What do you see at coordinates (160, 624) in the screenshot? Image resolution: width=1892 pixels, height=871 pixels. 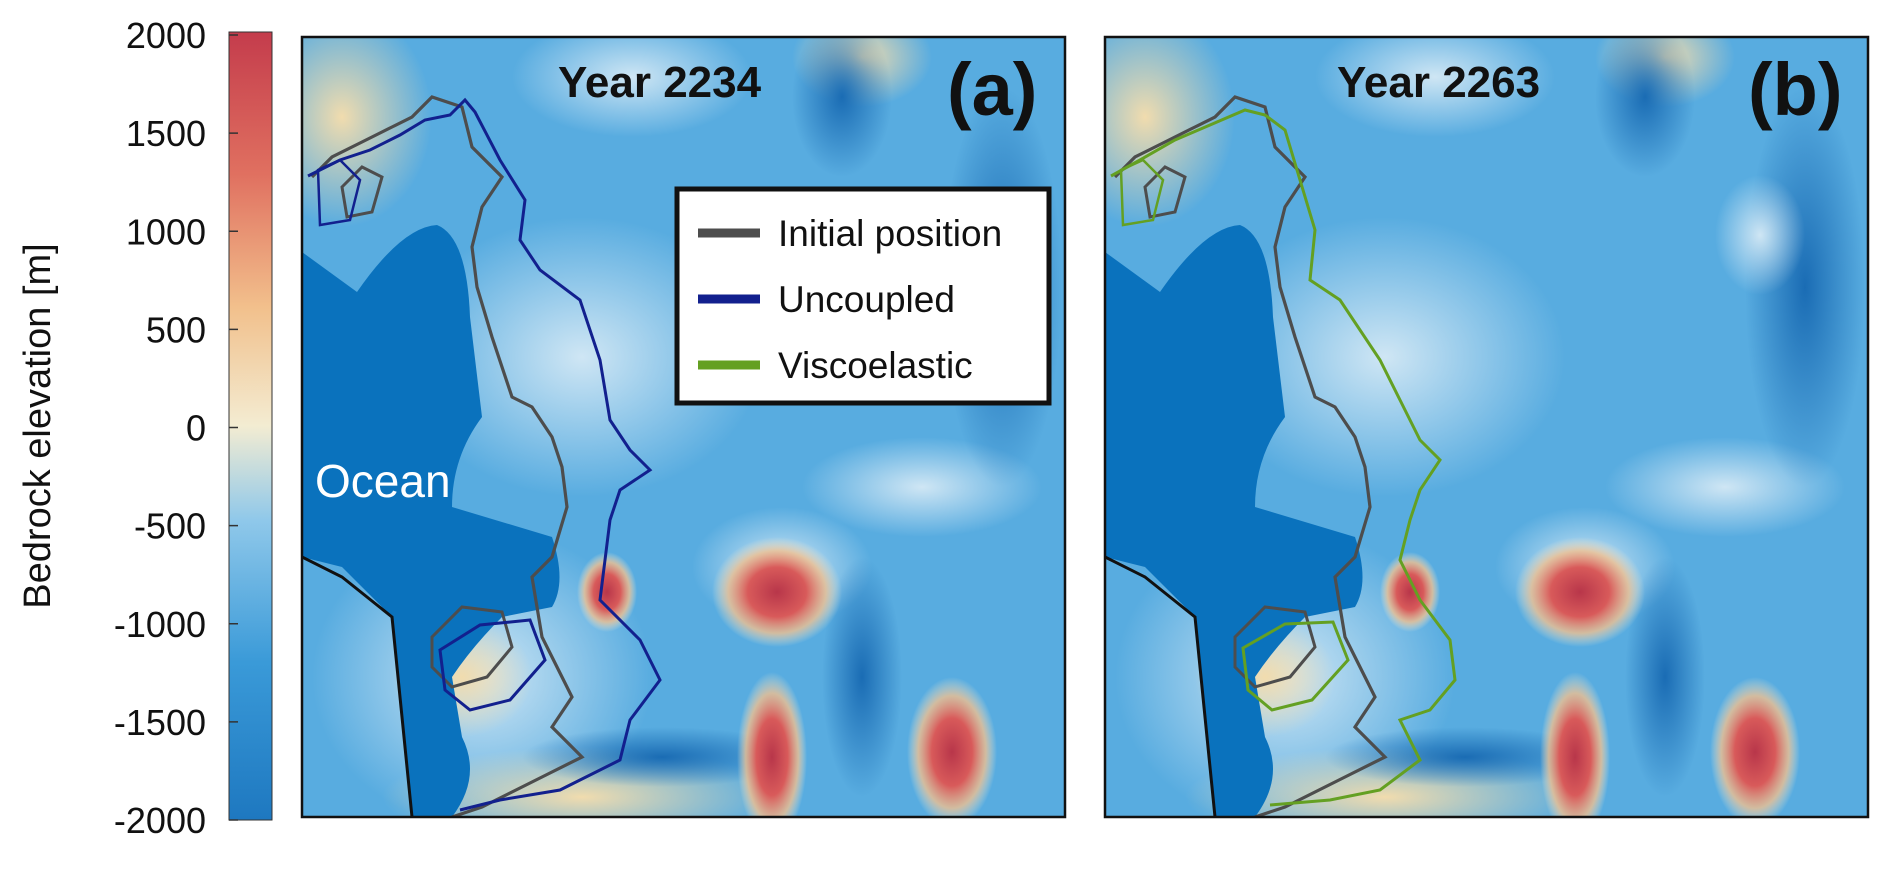 I see `colorbar-tick-label: -1000` at bounding box center [160, 624].